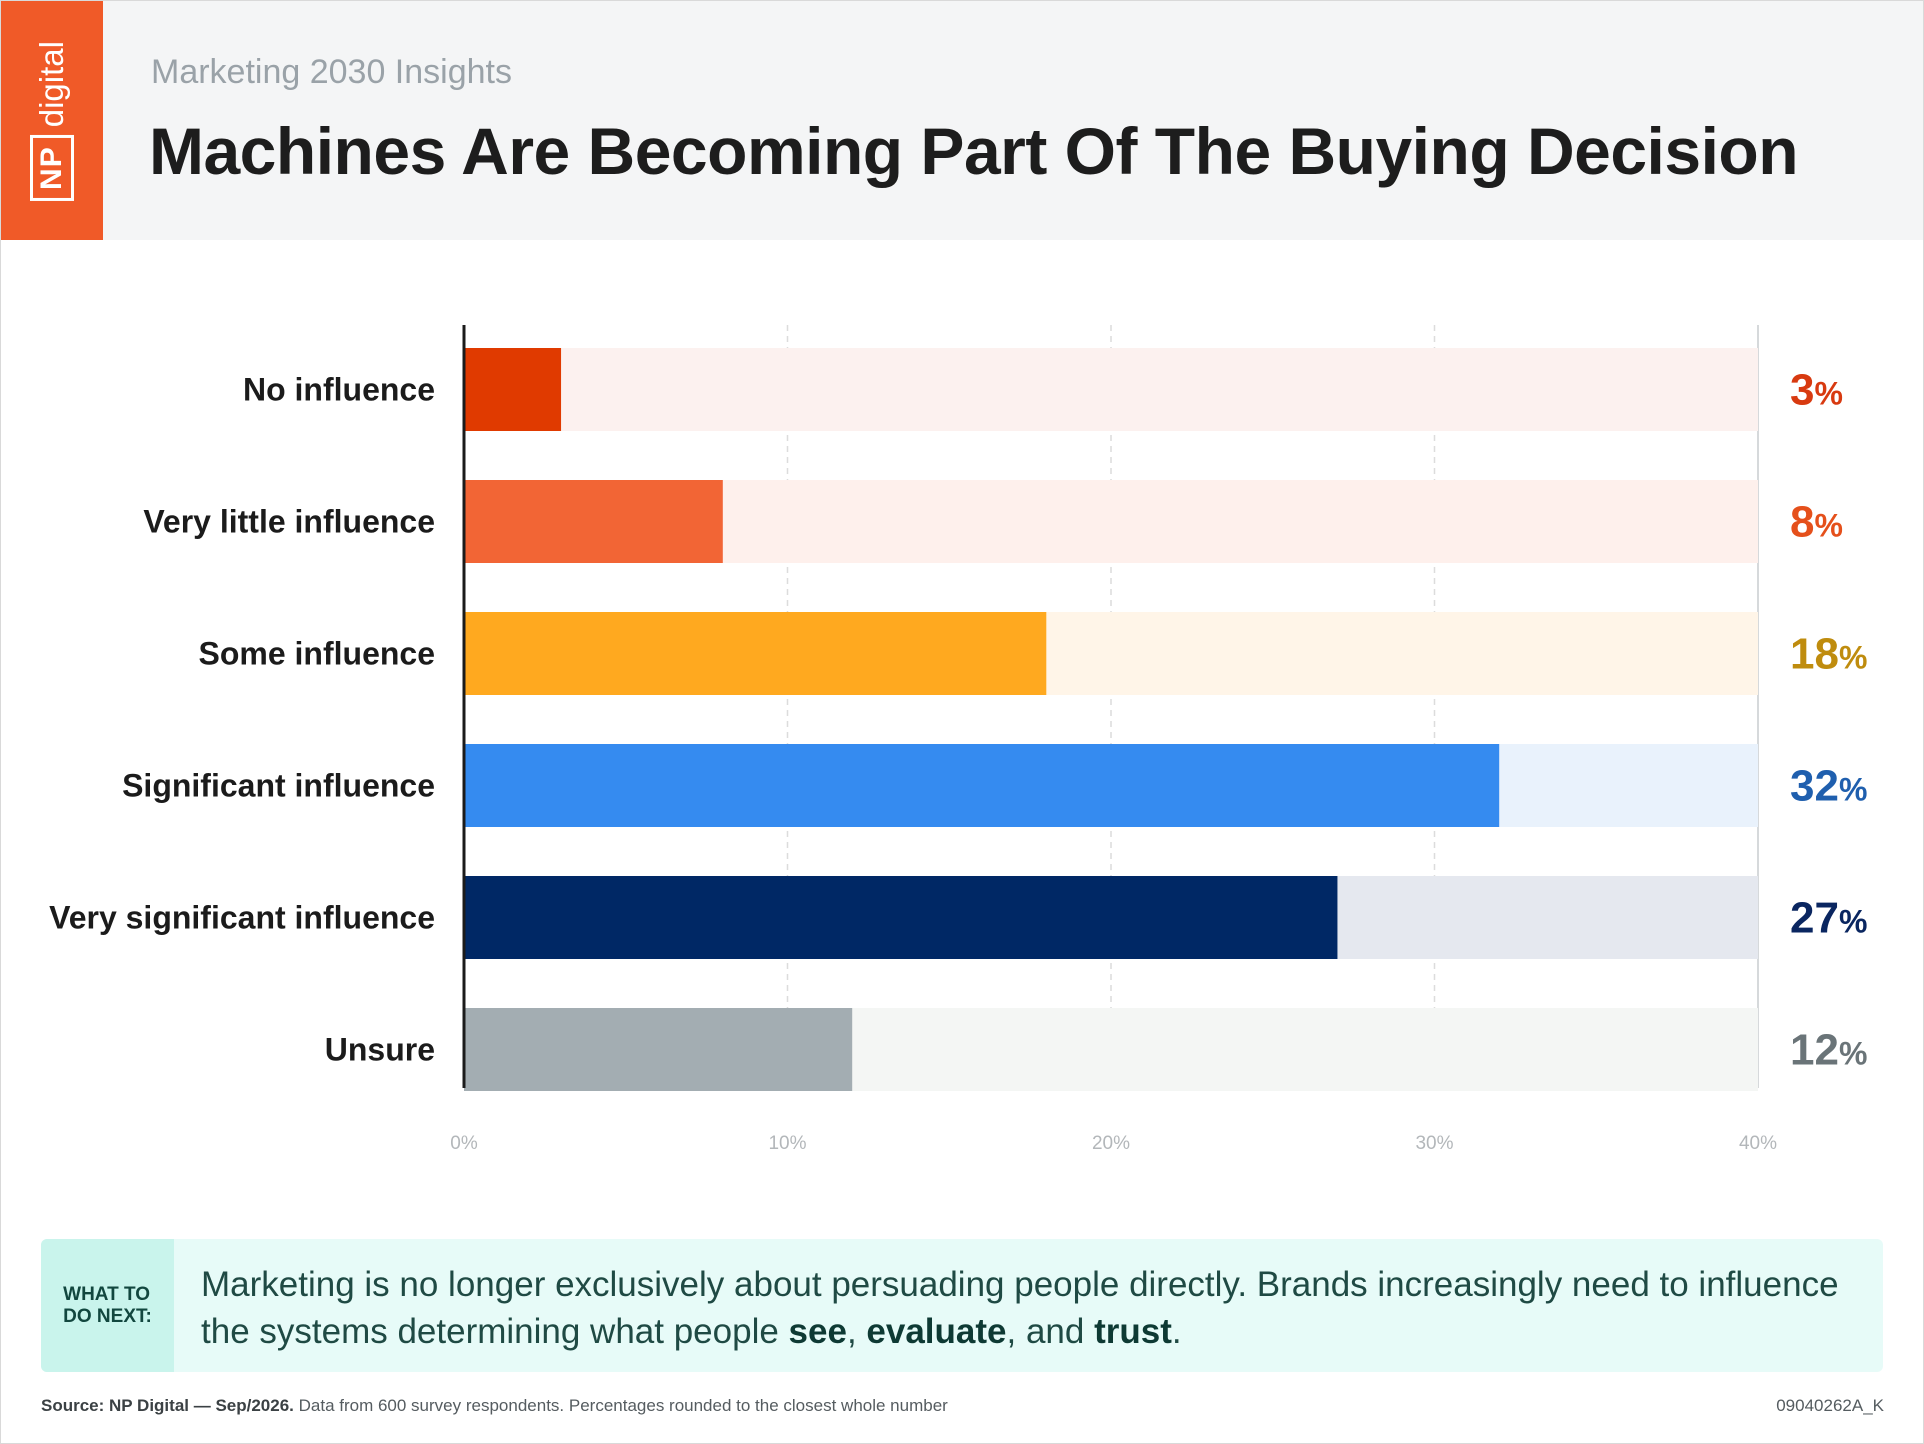 This screenshot has height=1444, width=1924. What do you see at coordinates (317, 654) in the screenshot?
I see `category-label: Some influence` at bounding box center [317, 654].